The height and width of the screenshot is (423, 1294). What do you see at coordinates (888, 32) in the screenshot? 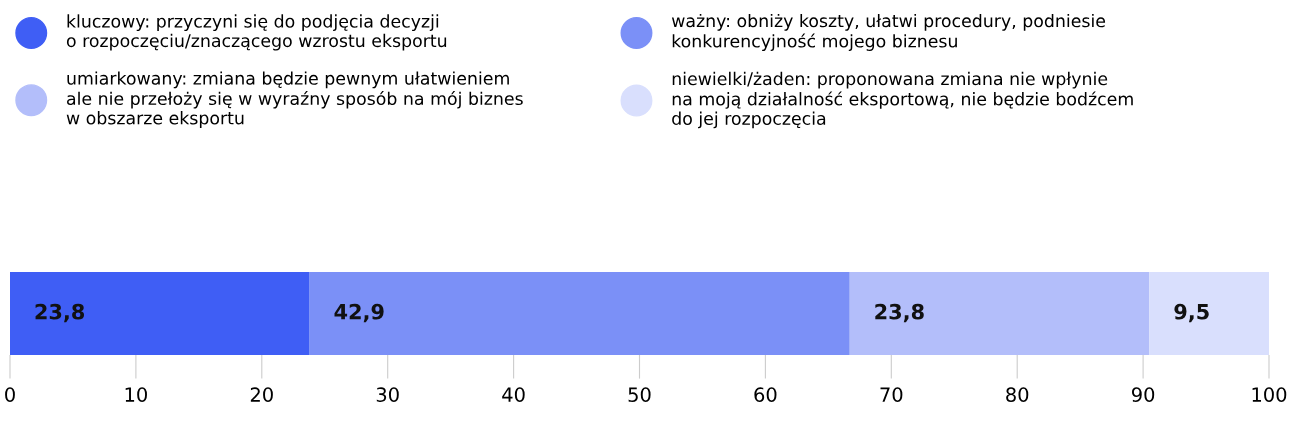
I see `legend-label: ważny: obniży koszty, ułatwi procedury, podniesie konkurencyjność mojego biznesu` at bounding box center [888, 32].